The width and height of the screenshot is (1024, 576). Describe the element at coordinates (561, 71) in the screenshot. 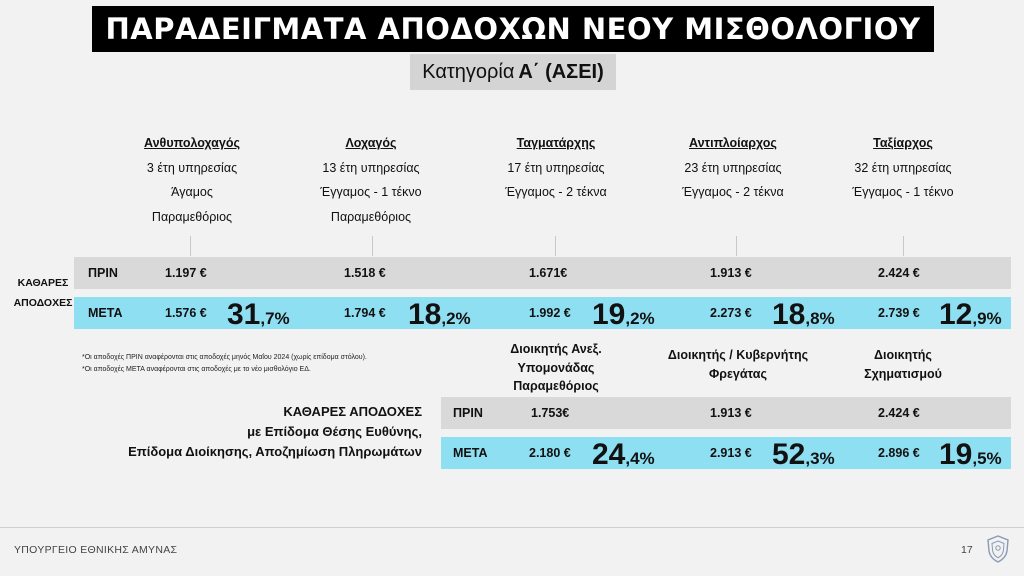

I see `subtitle-suffix: Α΄ (ΑΣΕΙ)` at that location.